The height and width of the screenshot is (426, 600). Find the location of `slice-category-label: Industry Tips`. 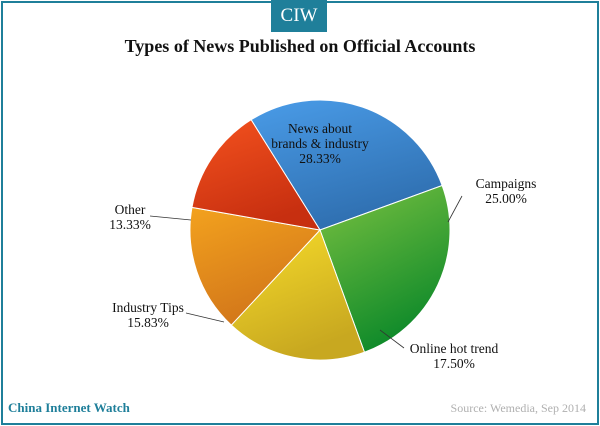

slice-category-label: Industry Tips is located at coordinates (148, 307).